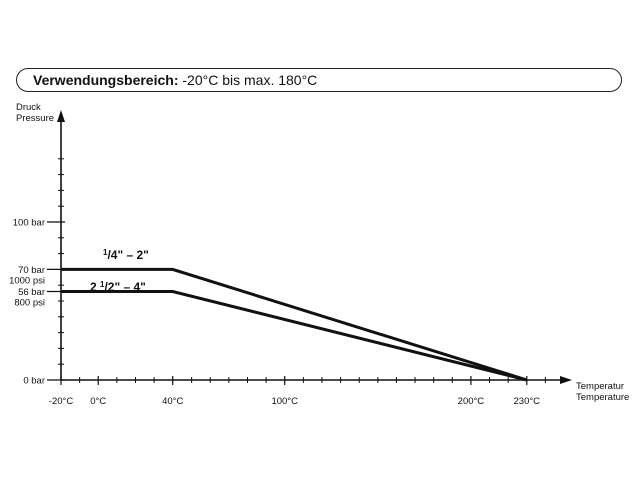  Describe the element at coordinates (31, 292) in the screenshot. I see `y-tick-label: 56 bar` at that location.